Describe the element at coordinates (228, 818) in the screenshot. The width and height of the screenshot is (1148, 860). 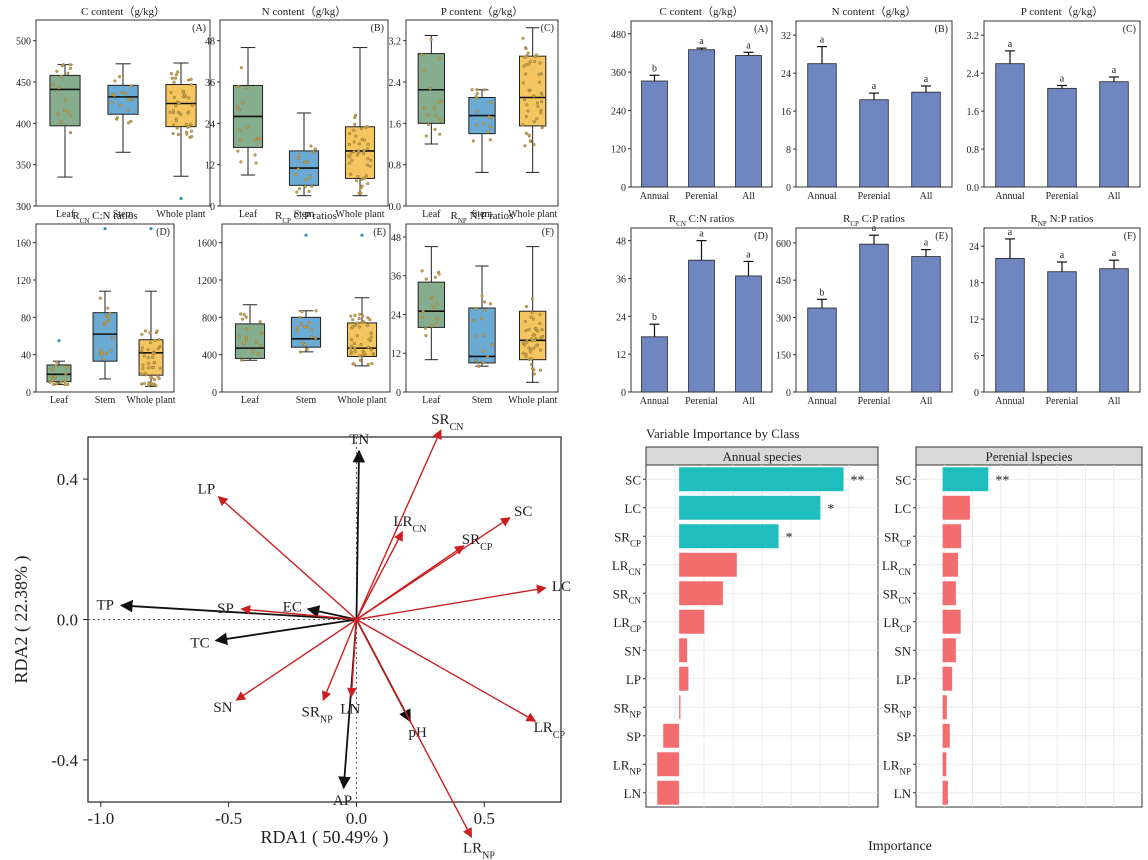
I see `x-tick-label: -0.5` at that location.